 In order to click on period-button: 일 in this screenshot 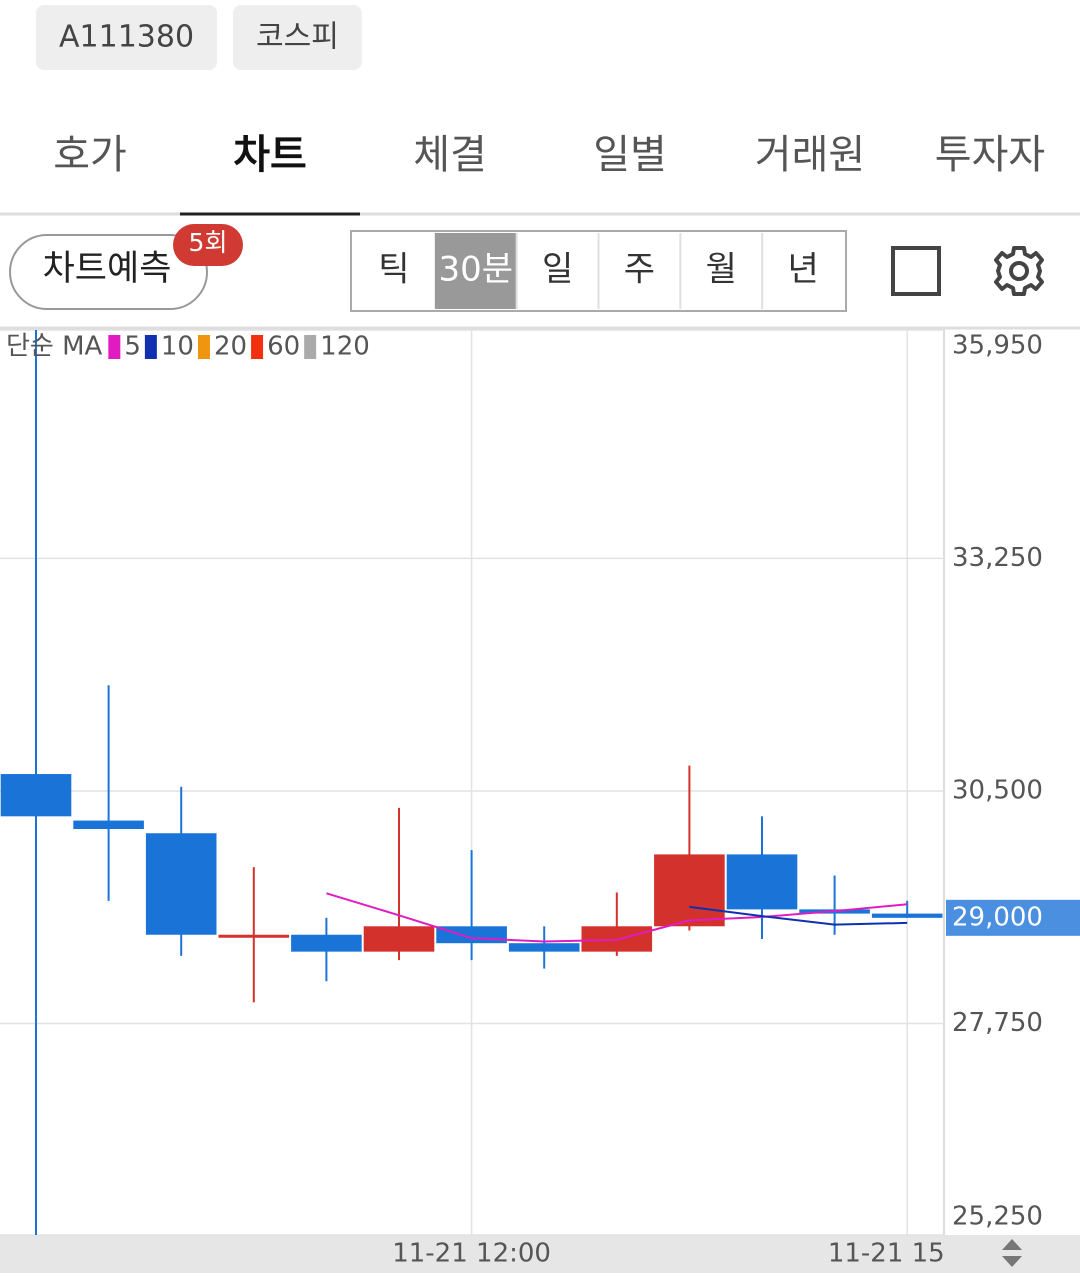, I will do `click(557, 270)`.